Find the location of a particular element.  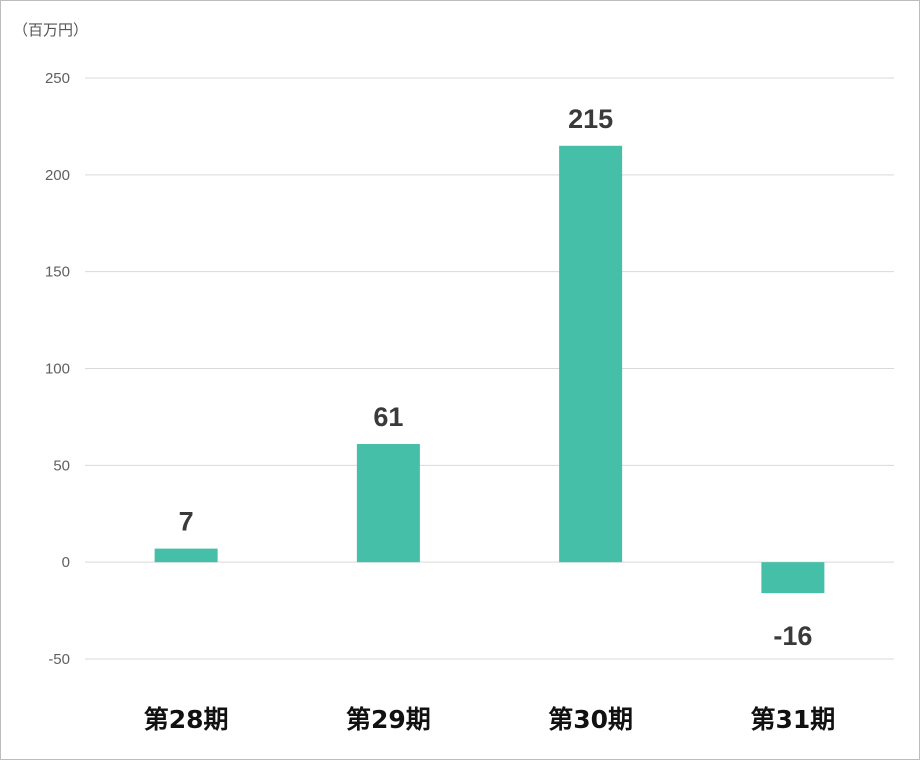

data-label: 7 is located at coordinates (186, 522).